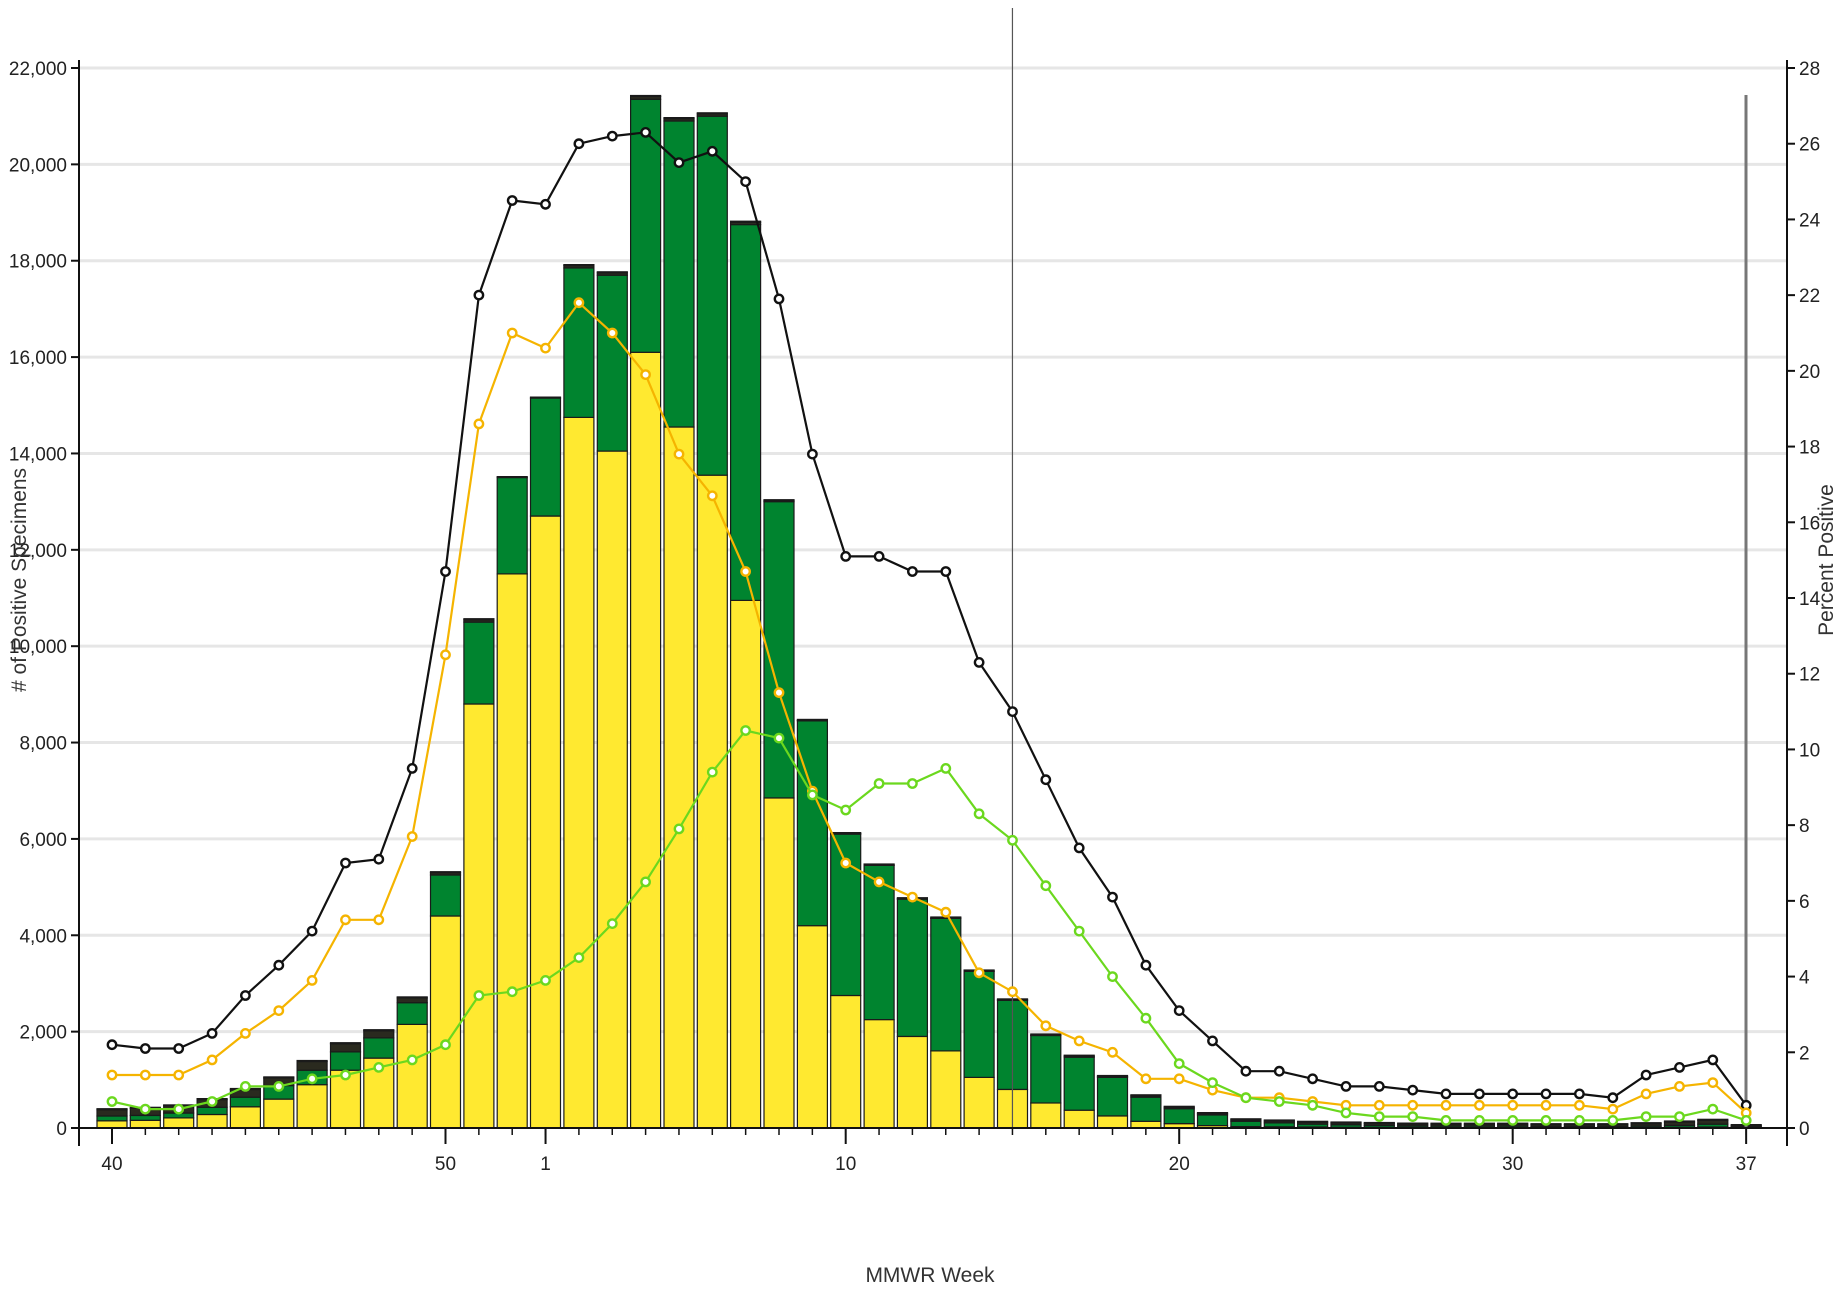 The width and height of the screenshot is (1846, 1293). What do you see at coordinates (845, 1164) in the screenshot?
I see `x-tick-label: 10` at bounding box center [845, 1164].